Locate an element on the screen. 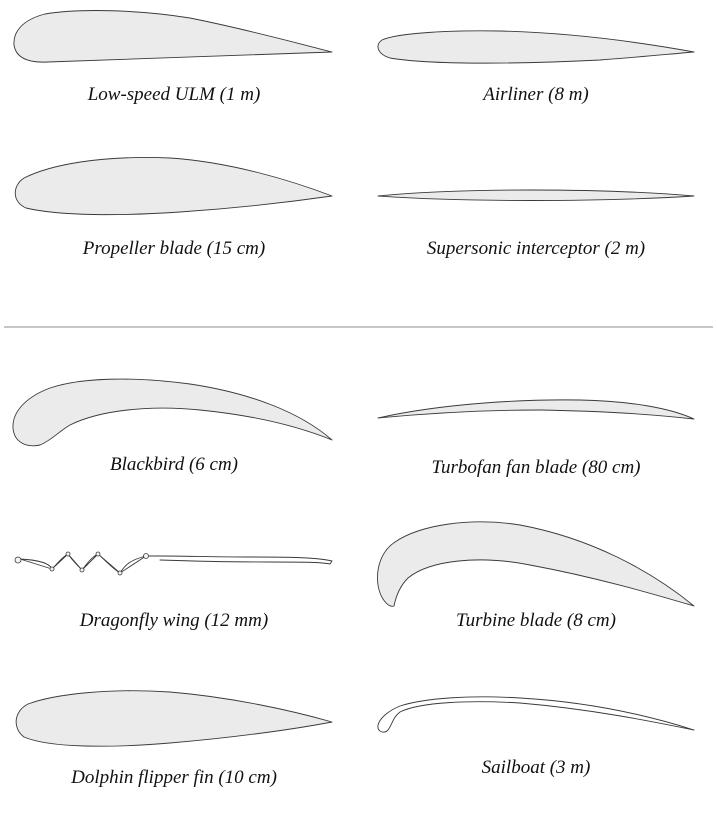 Image resolution: width=717 pixels, height=815 pixels. airliner-shape is located at coordinates (536, 47).